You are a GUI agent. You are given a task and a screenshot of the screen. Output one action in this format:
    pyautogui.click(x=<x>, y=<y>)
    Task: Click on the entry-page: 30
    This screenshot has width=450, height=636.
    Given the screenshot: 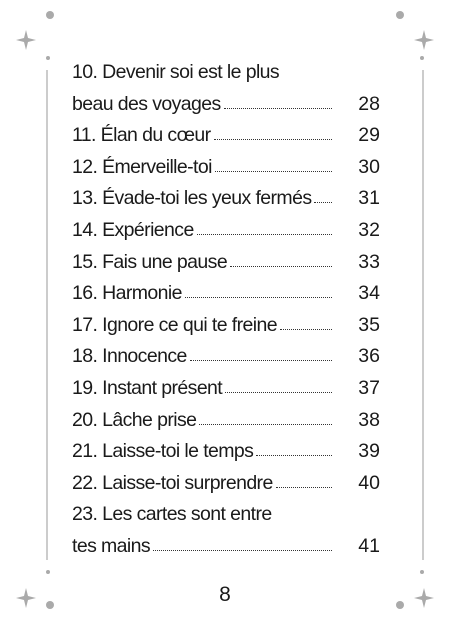 What is the action you would take?
    pyautogui.click(x=369, y=166)
    